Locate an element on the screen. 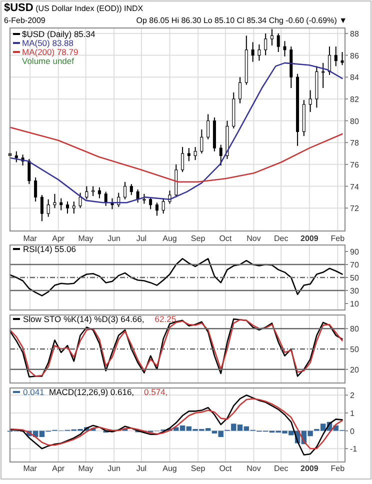 Image resolution: width=372 pixels, height=484 pixels. y-tick-label: 20 is located at coordinates (355, 369).